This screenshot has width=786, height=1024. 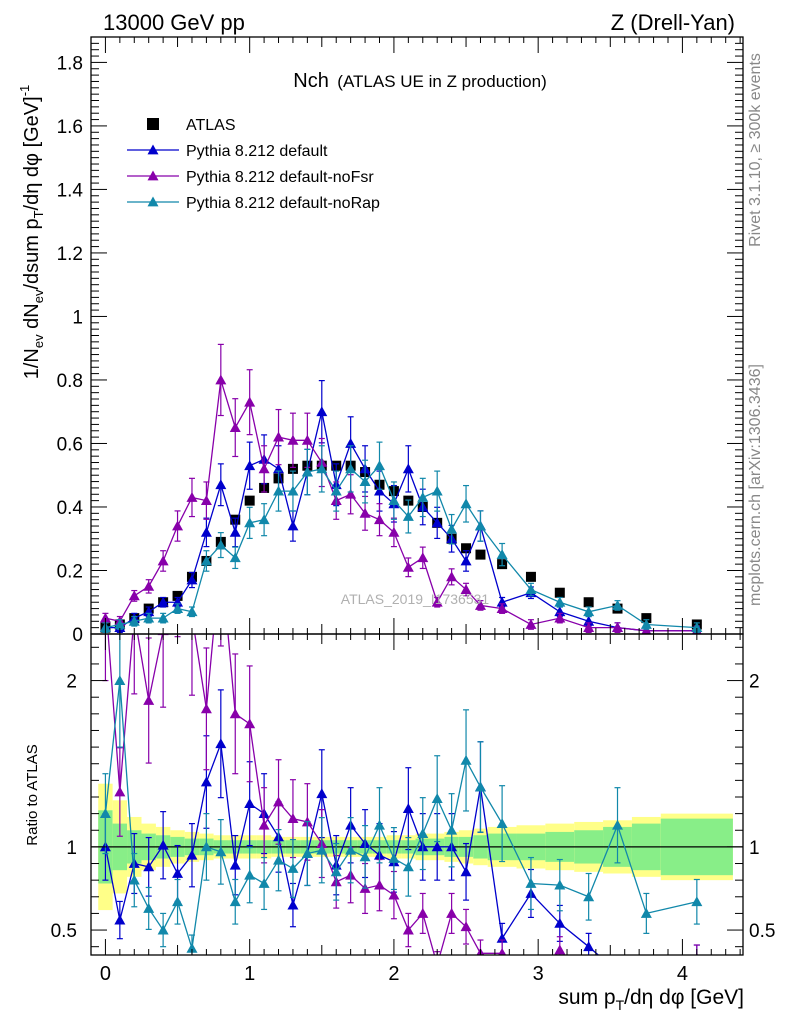 I want to click on y-tick-label: 0.8, so click(x=70, y=381).